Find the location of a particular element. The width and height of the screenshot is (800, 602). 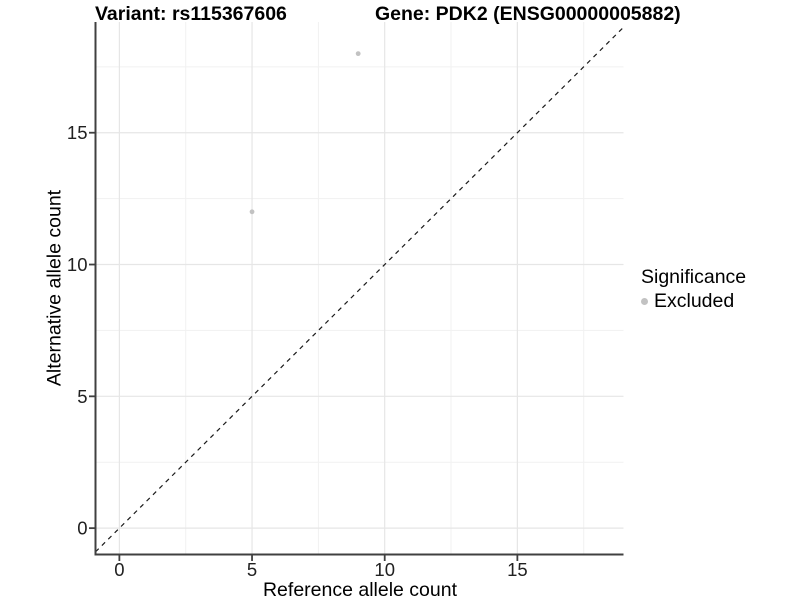

x-axis-title: Reference allele count is located at coordinates (360, 590).